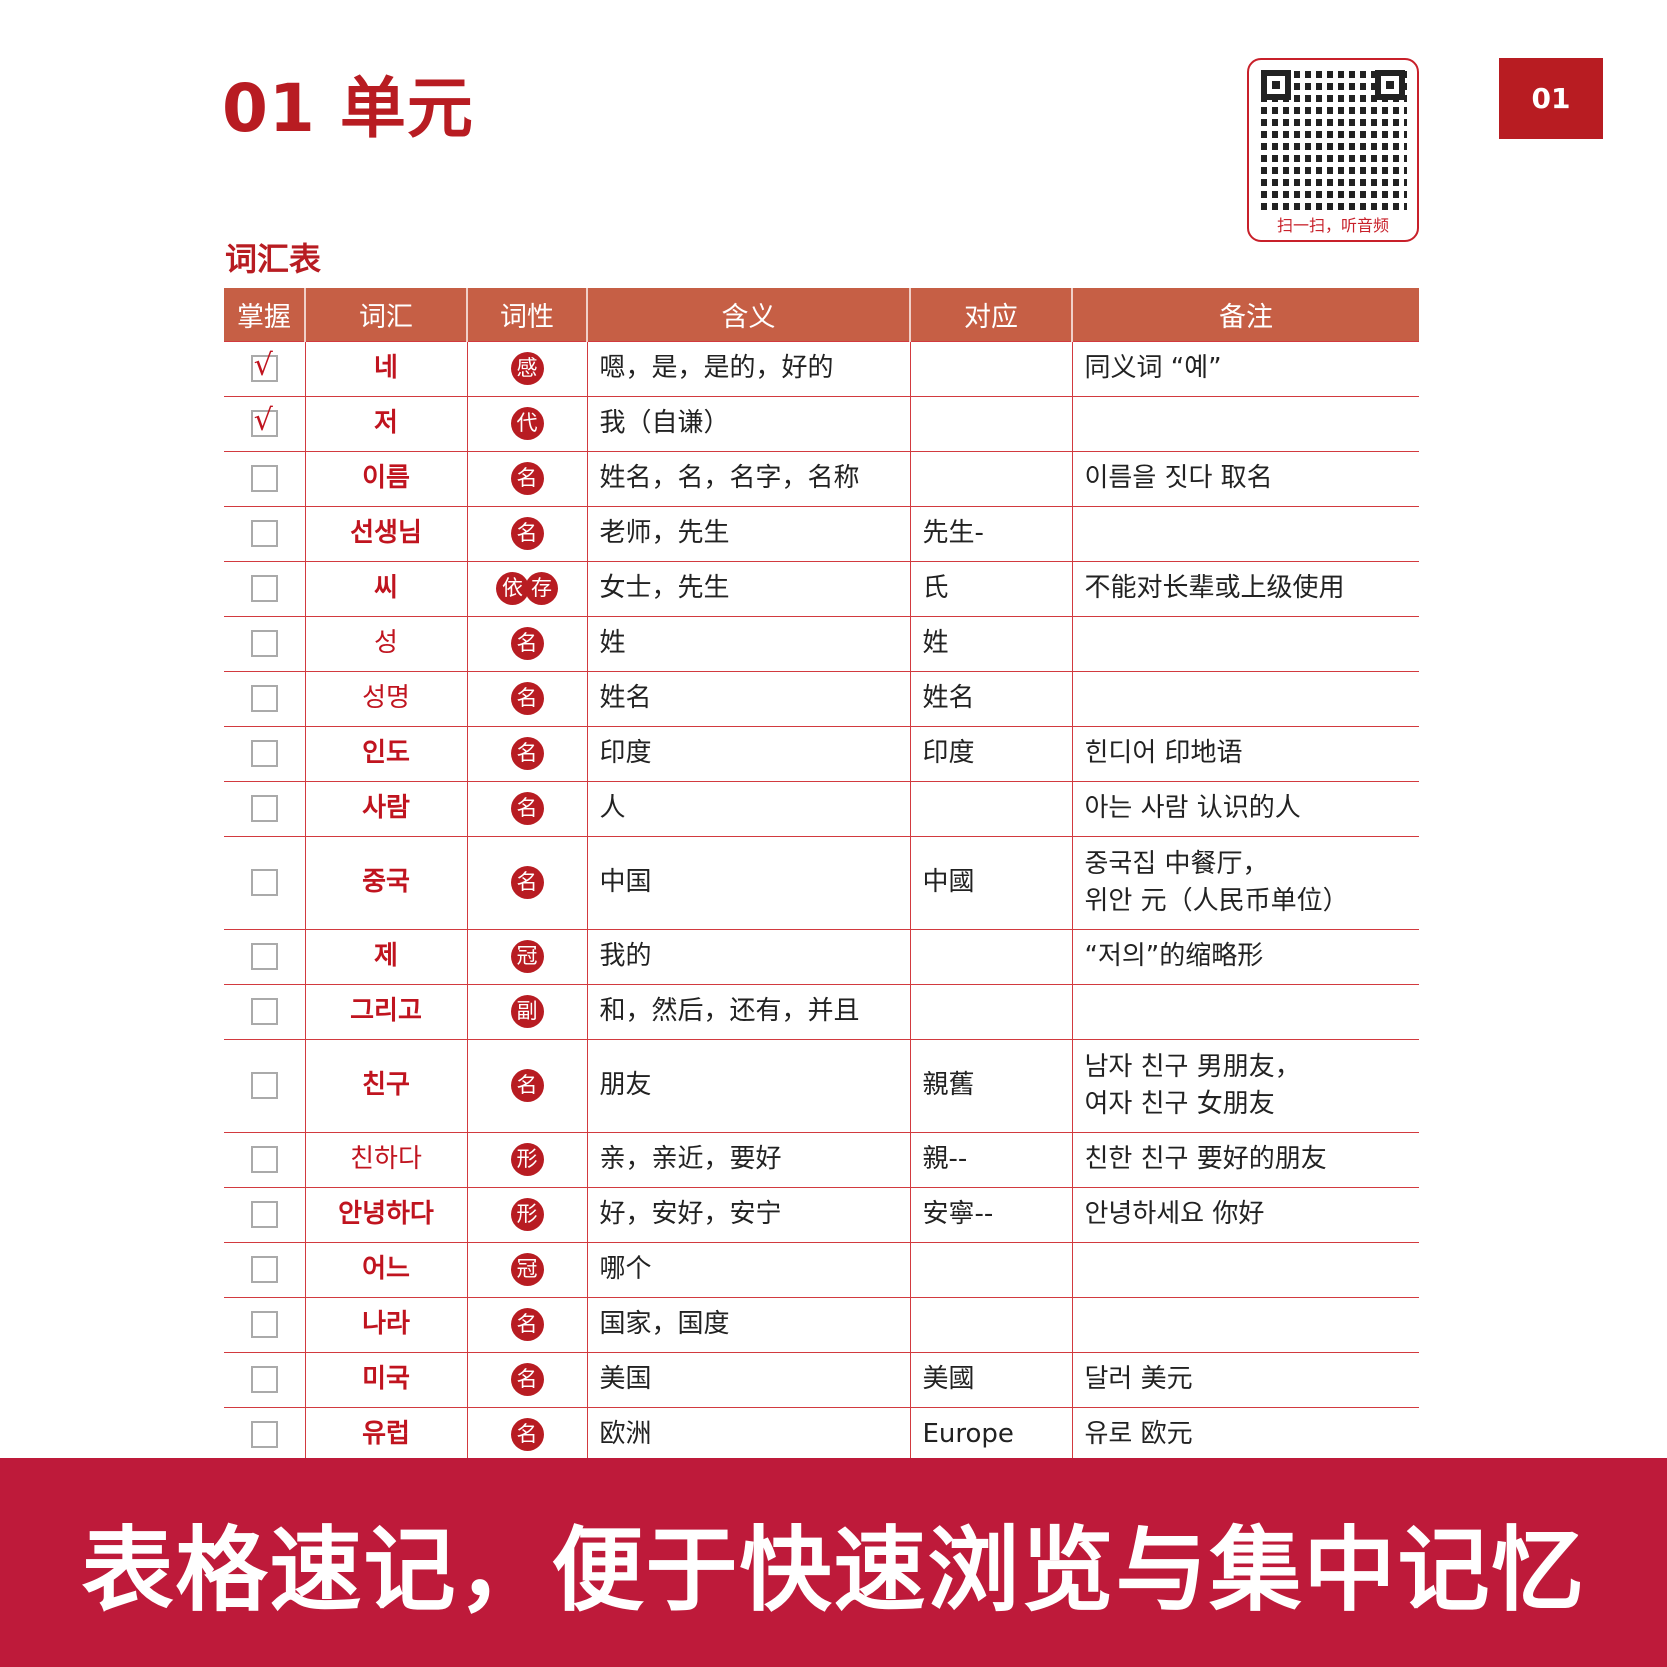 The width and height of the screenshot is (1667, 1667). Describe the element at coordinates (385, 956) in the screenshot. I see `word: 제` at that location.